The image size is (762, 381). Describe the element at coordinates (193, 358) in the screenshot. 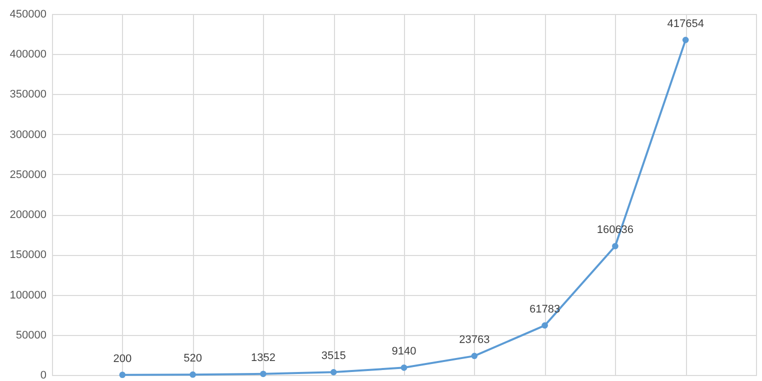

I see `data-label: 520` at that location.